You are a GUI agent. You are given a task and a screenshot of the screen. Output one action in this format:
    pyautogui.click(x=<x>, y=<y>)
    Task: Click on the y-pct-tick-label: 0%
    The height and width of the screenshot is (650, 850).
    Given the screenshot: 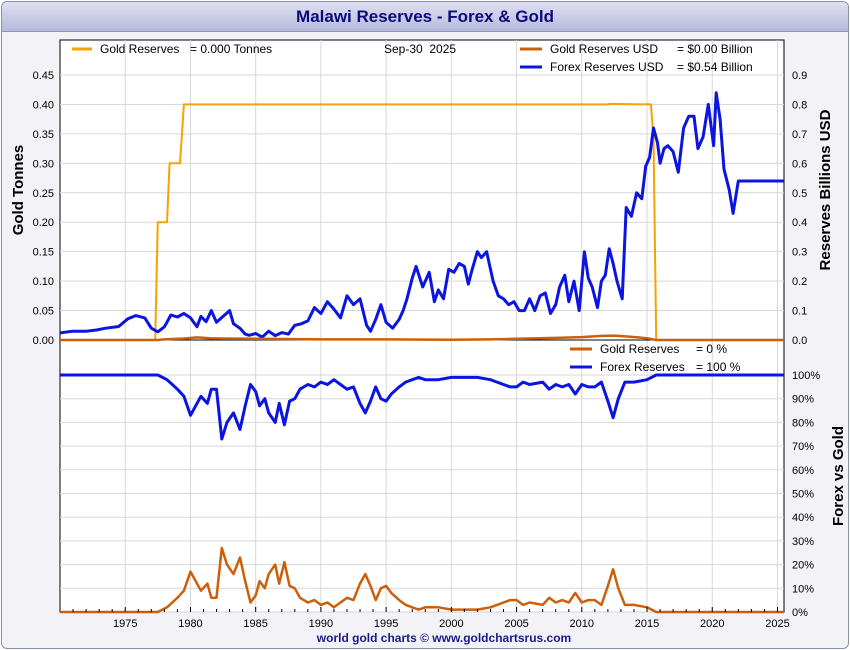 What is the action you would take?
    pyautogui.click(x=800, y=613)
    